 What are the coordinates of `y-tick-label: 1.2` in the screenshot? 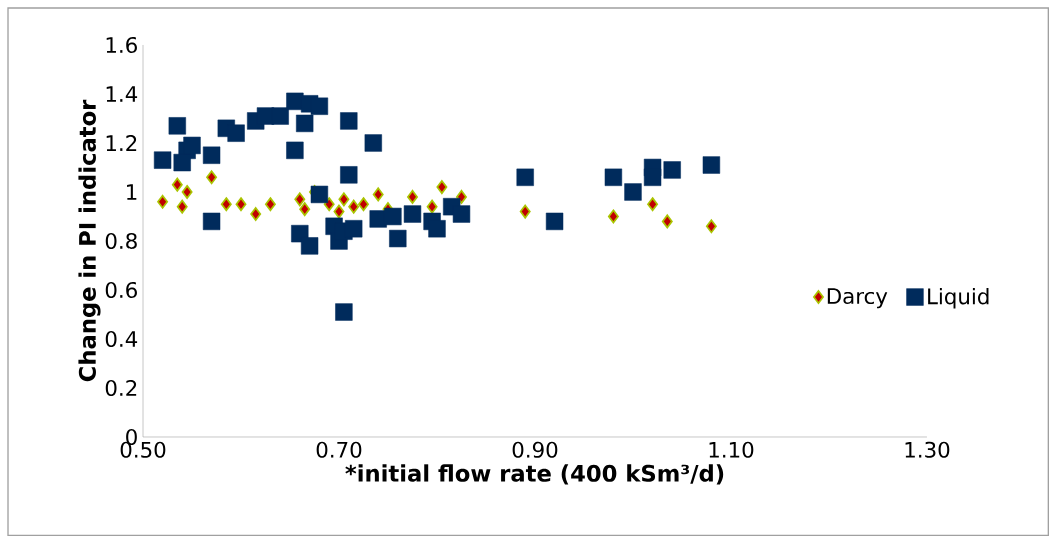 It's located at (121, 143).